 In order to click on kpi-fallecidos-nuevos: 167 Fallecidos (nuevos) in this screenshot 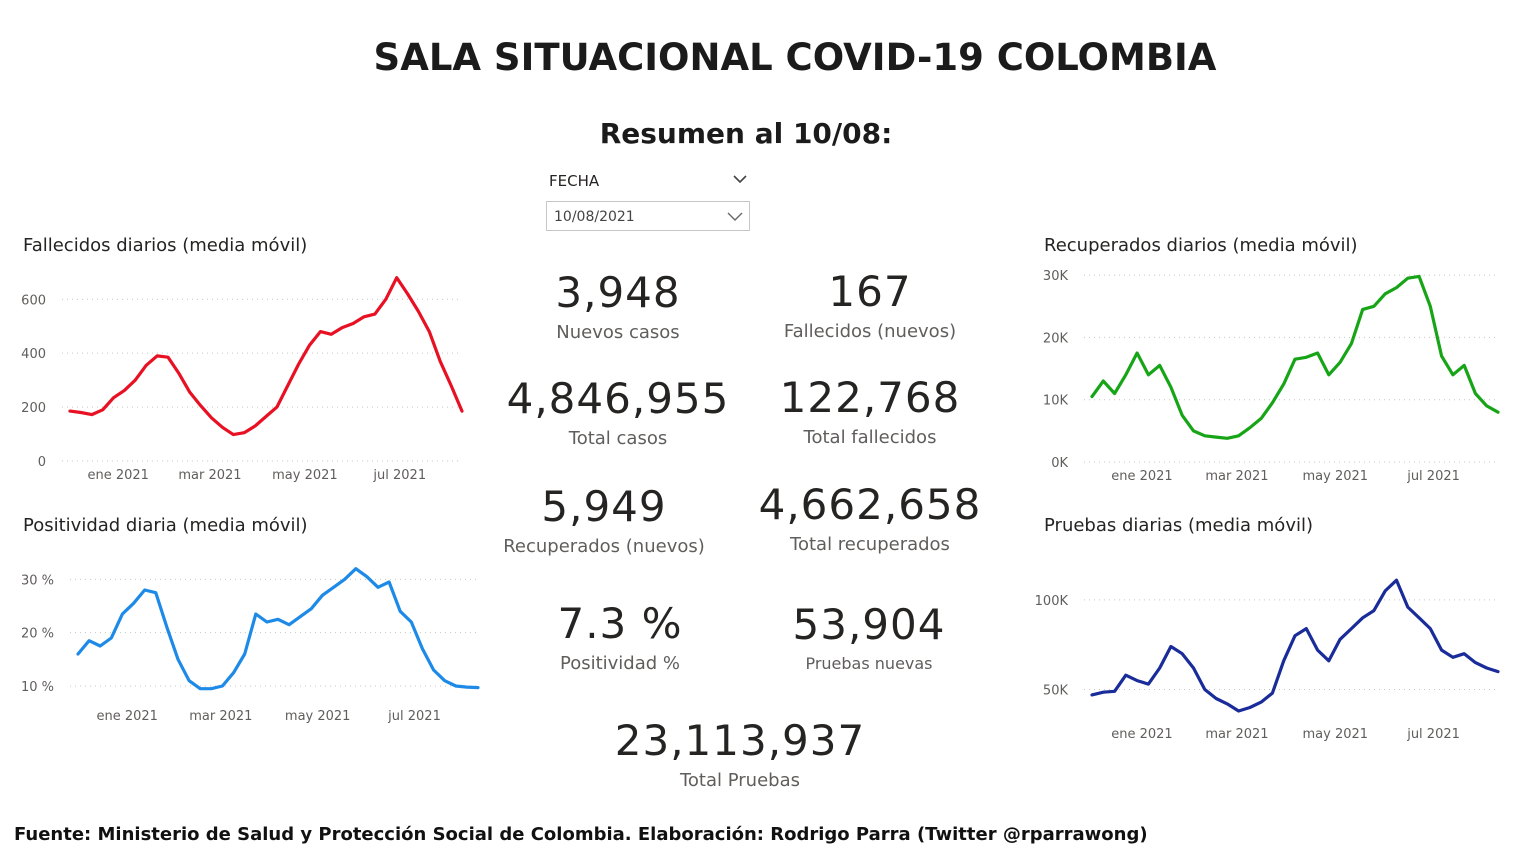, I will do `click(870, 305)`.